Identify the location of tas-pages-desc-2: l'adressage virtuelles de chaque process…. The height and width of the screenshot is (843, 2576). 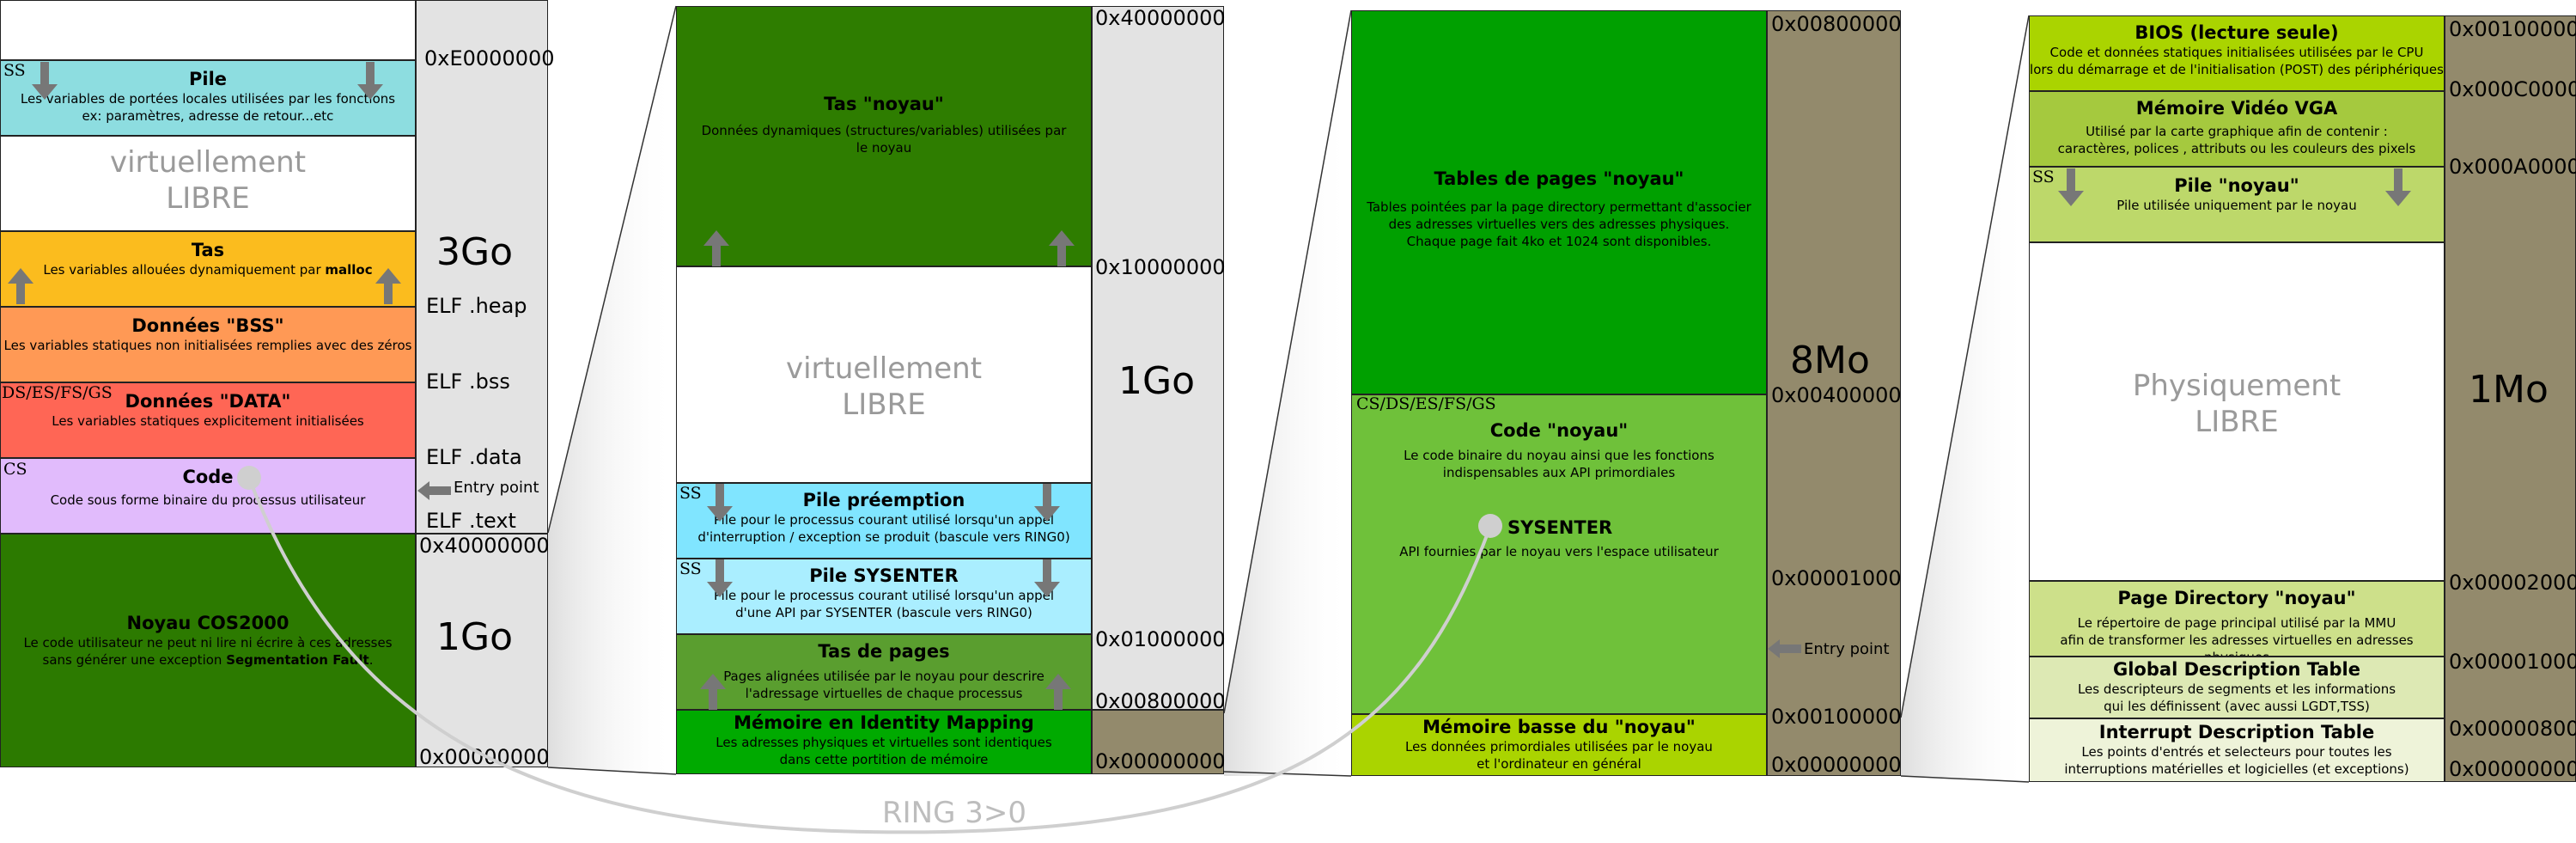
(884, 693).